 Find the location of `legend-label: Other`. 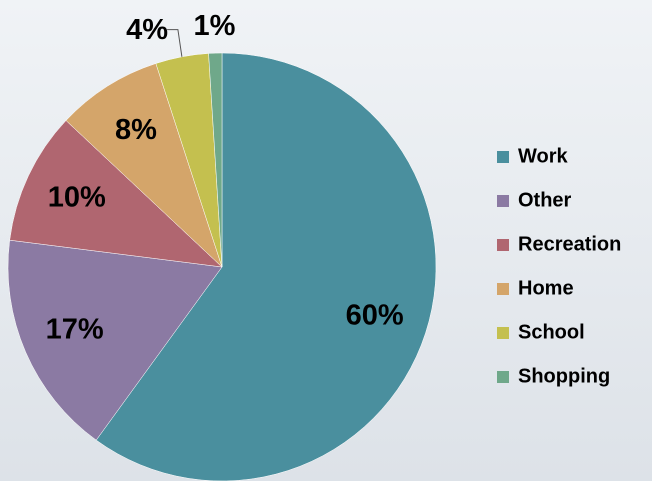

legend-label: Other is located at coordinates (545, 200).